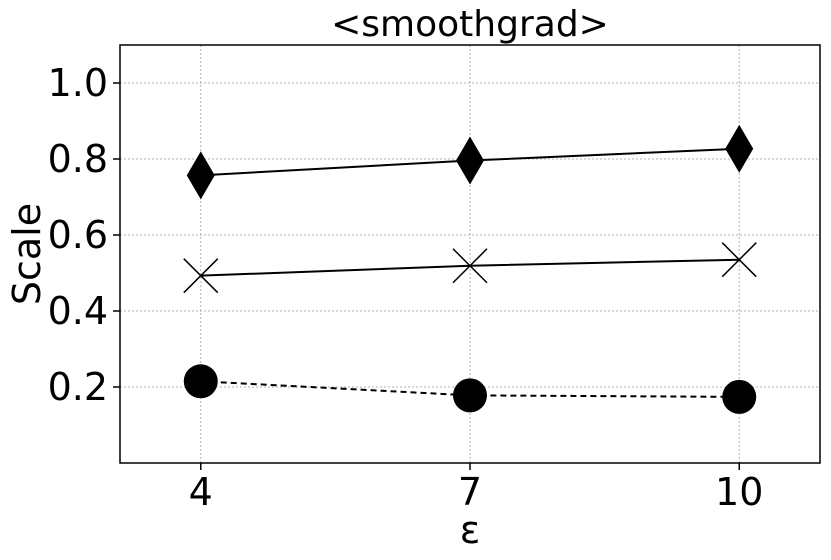 This screenshot has height=560, width=831. What do you see at coordinates (78, 159) in the screenshot?
I see `y-tick-label: 0.8` at bounding box center [78, 159].